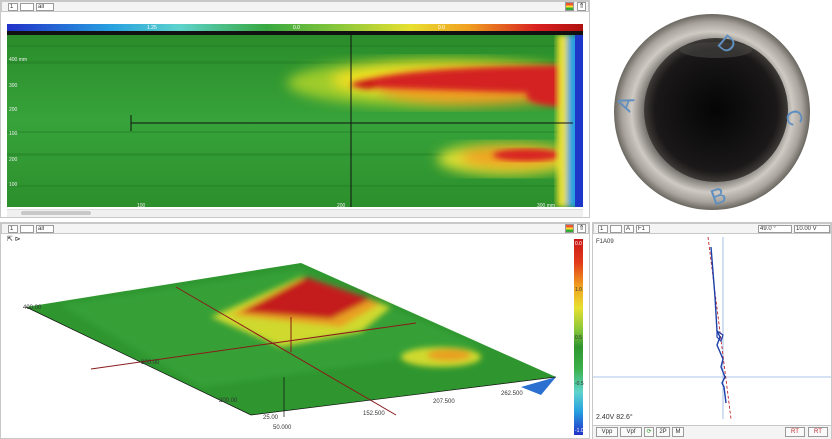 Image resolution: width=832 pixels, height=439 pixels. I want to click on 2p-button: 2P, so click(663, 432).